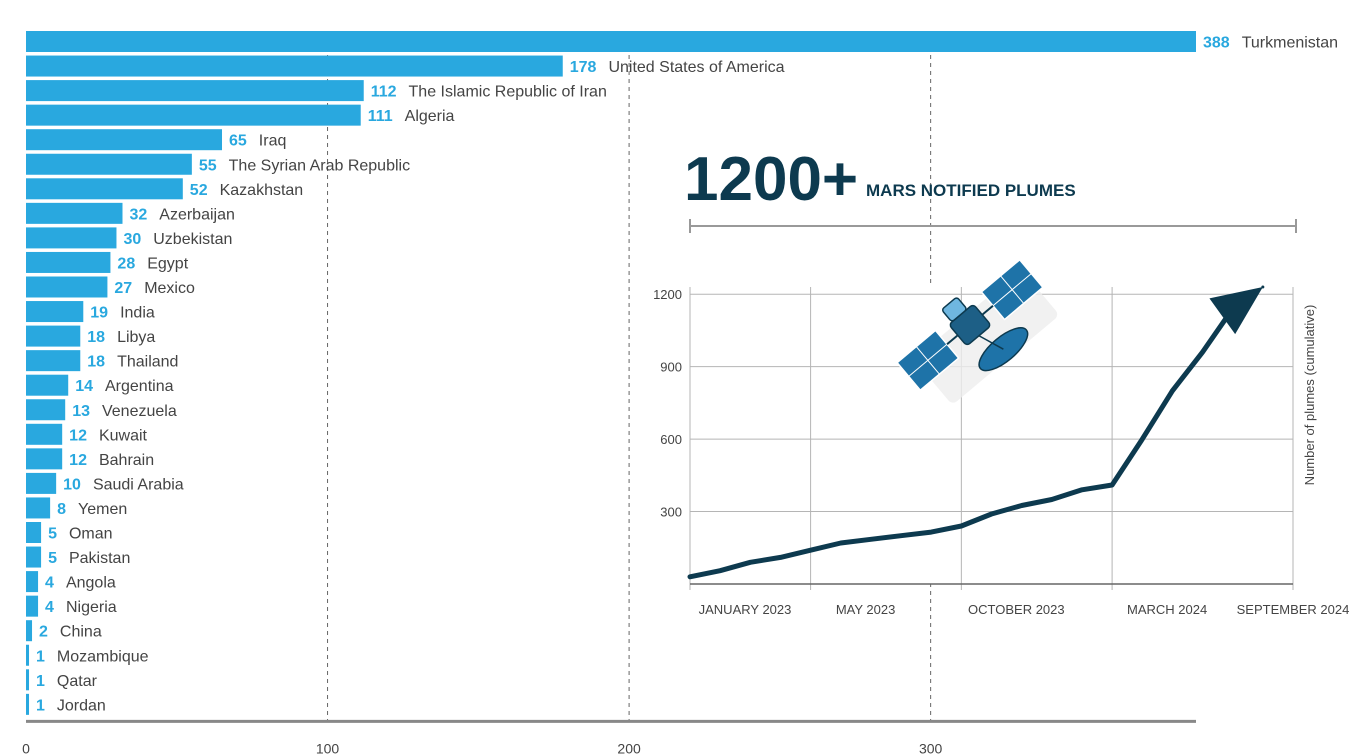  I want to click on bar-category-label: Venezuela, so click(139, 411).